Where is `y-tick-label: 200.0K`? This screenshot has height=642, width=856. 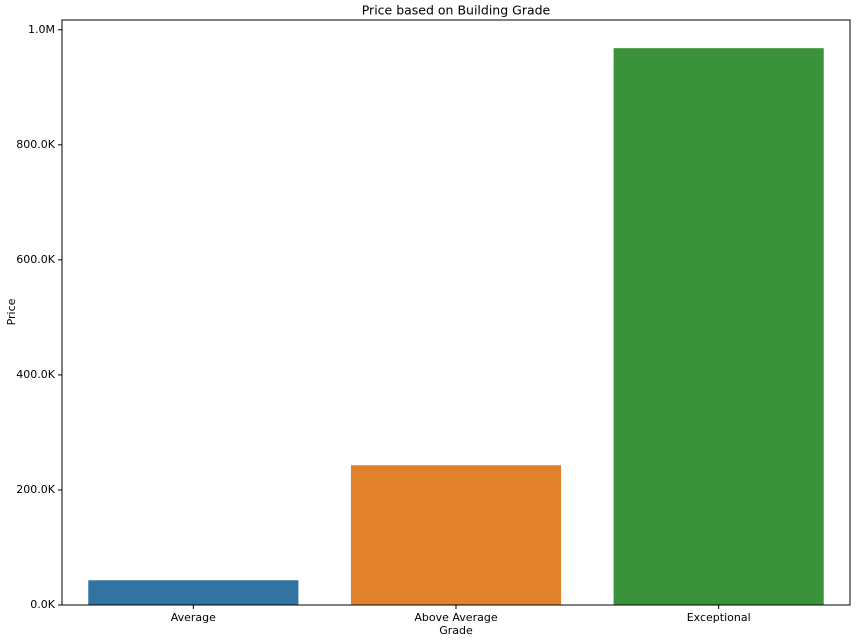
y-tick-label: 200.0K is located at coordinates (35, 489).